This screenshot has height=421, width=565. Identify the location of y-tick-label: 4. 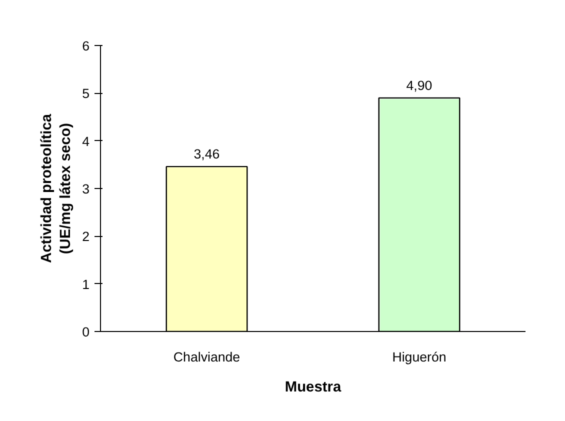
(86, 141).